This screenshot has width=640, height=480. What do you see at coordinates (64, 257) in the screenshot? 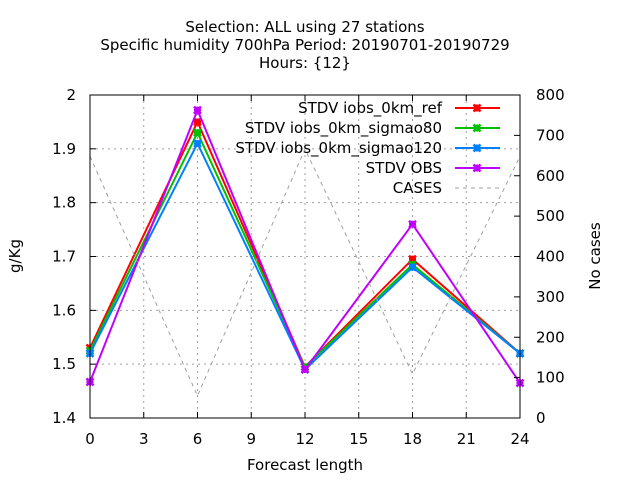
I see `y-tick-label: 1.7` at bounding box center [64, 257].